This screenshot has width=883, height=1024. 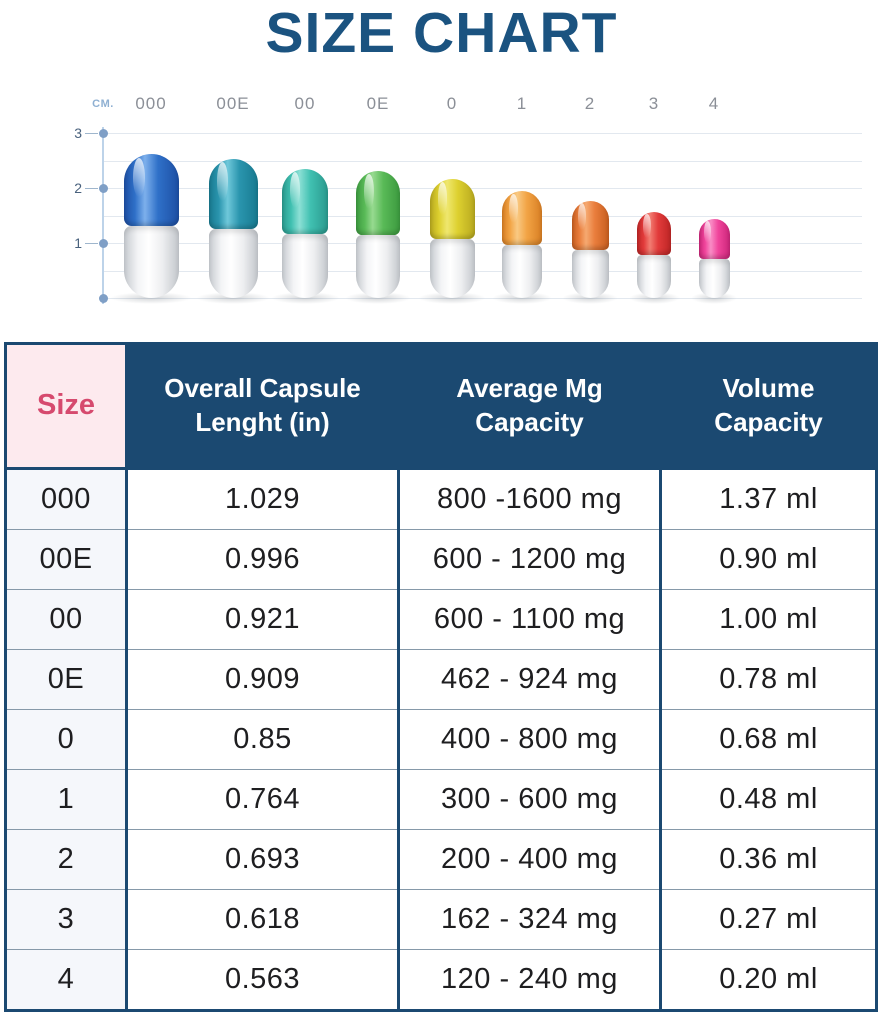 What do you see at coordinates (78, 133) in the screenshot?
I see `axis-tick-label: 3` at bounding box center [78, 133].